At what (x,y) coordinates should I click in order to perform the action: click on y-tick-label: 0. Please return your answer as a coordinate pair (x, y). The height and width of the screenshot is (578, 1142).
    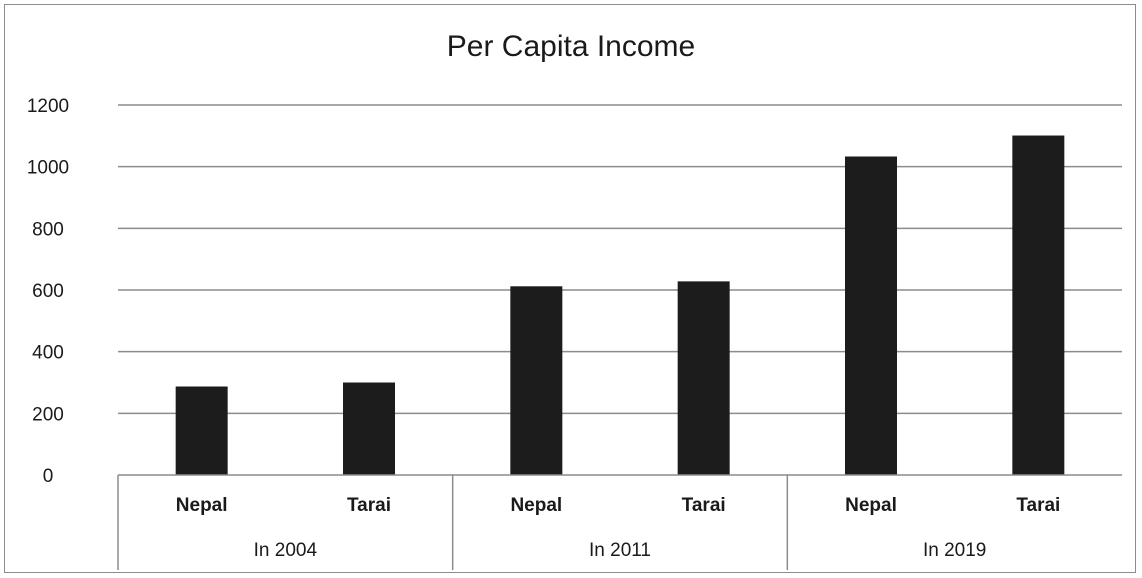
    Looking at the image, I should click on (48, 476).